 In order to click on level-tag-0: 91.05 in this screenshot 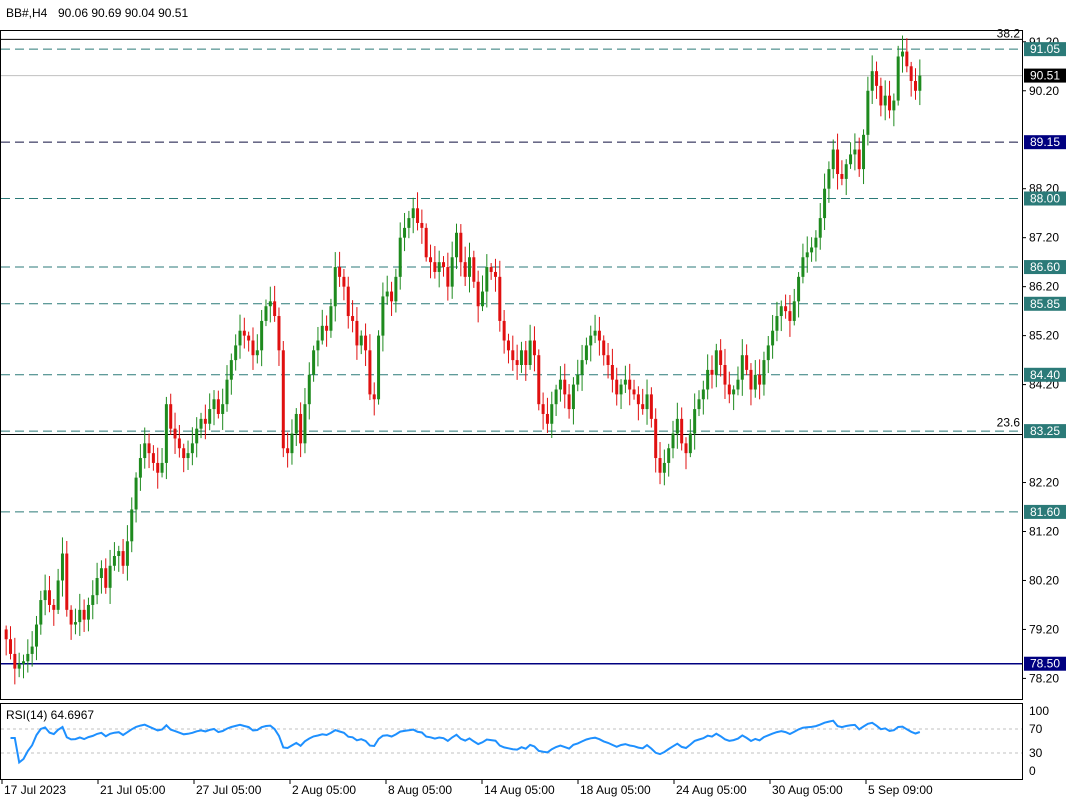, I will do `click(1045, 49)`.